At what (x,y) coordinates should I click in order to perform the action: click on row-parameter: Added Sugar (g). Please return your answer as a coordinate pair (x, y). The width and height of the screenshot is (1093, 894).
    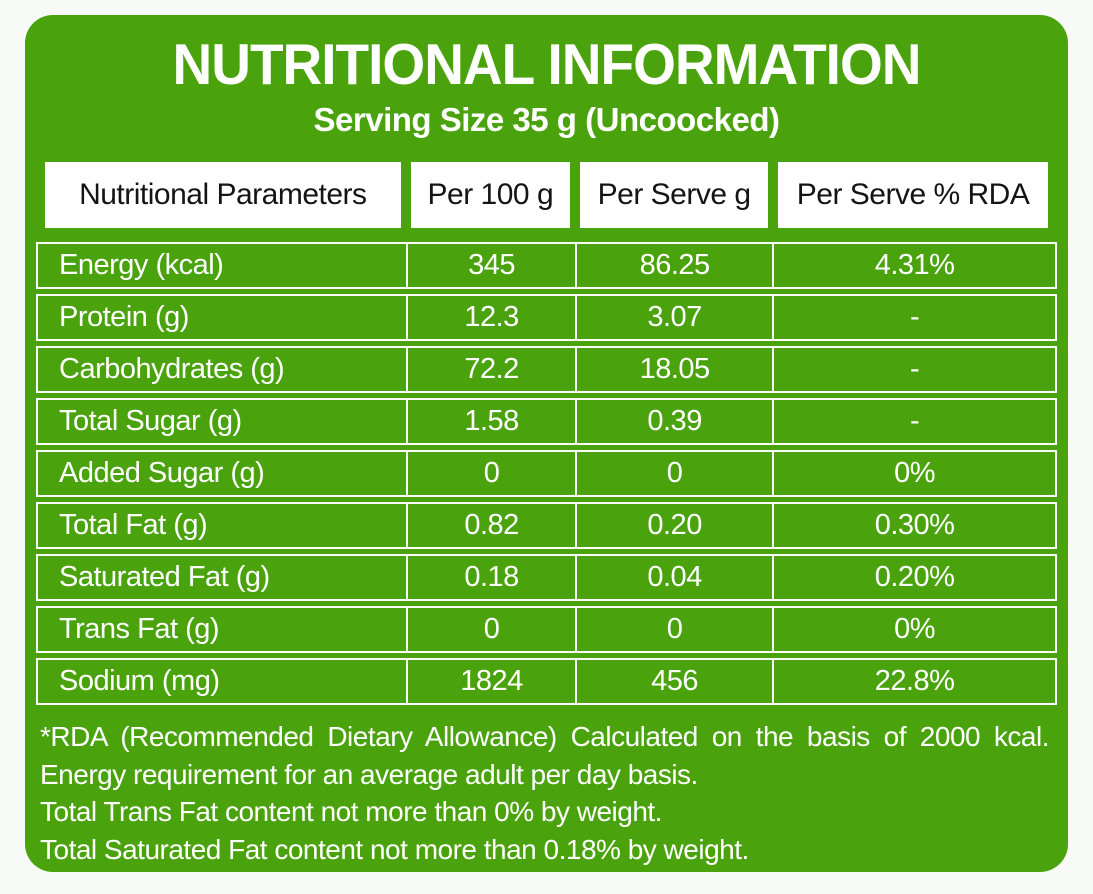
    Looking at the image, I should click on (162, 473).